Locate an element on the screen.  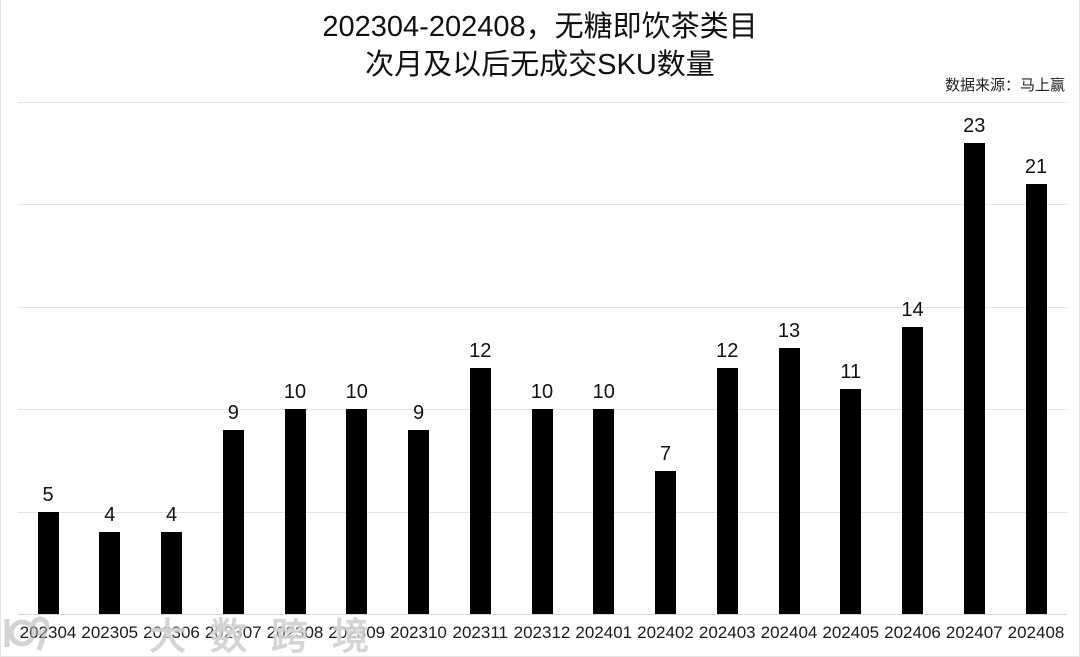
x-axis-tick-label: 202402 is located at coordinates (665, 632).